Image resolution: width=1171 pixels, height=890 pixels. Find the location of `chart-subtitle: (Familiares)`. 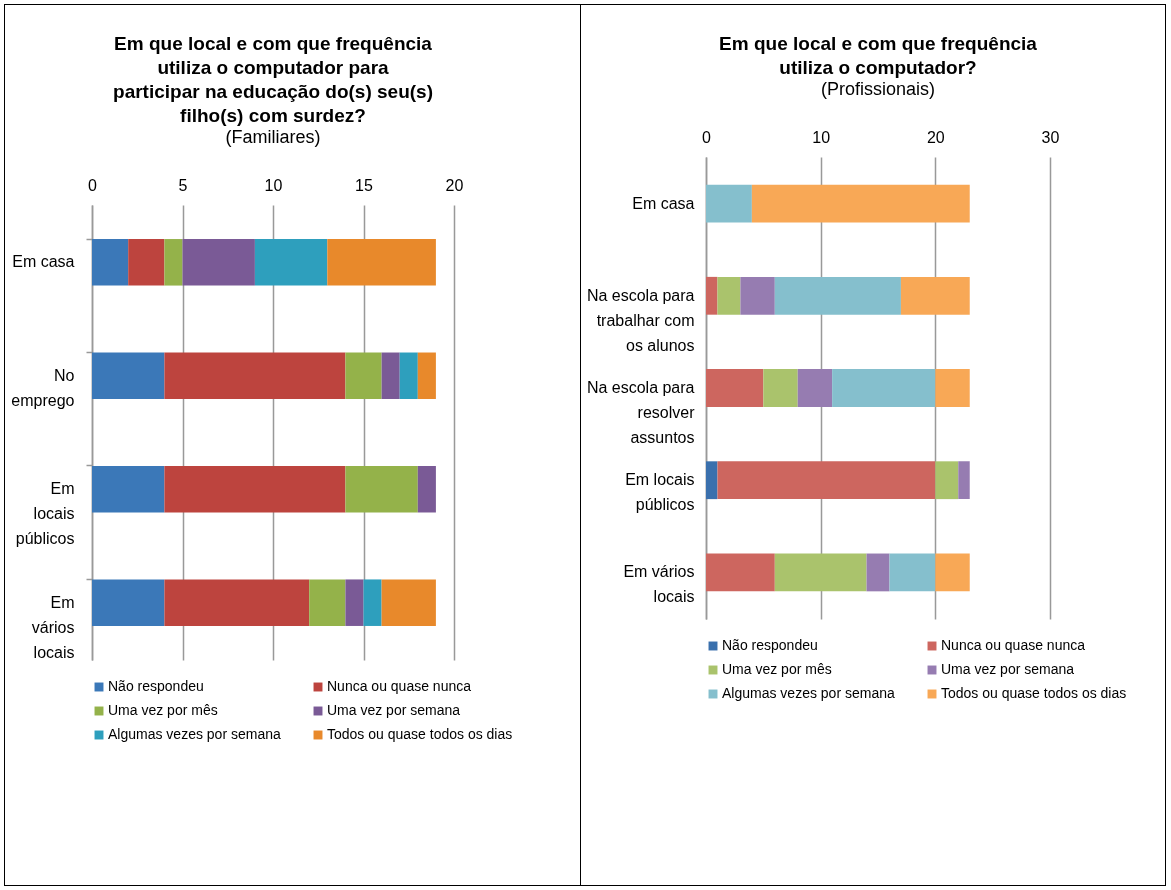

chart-subtitle: (Familiares) is located at coordinates (273, 137).